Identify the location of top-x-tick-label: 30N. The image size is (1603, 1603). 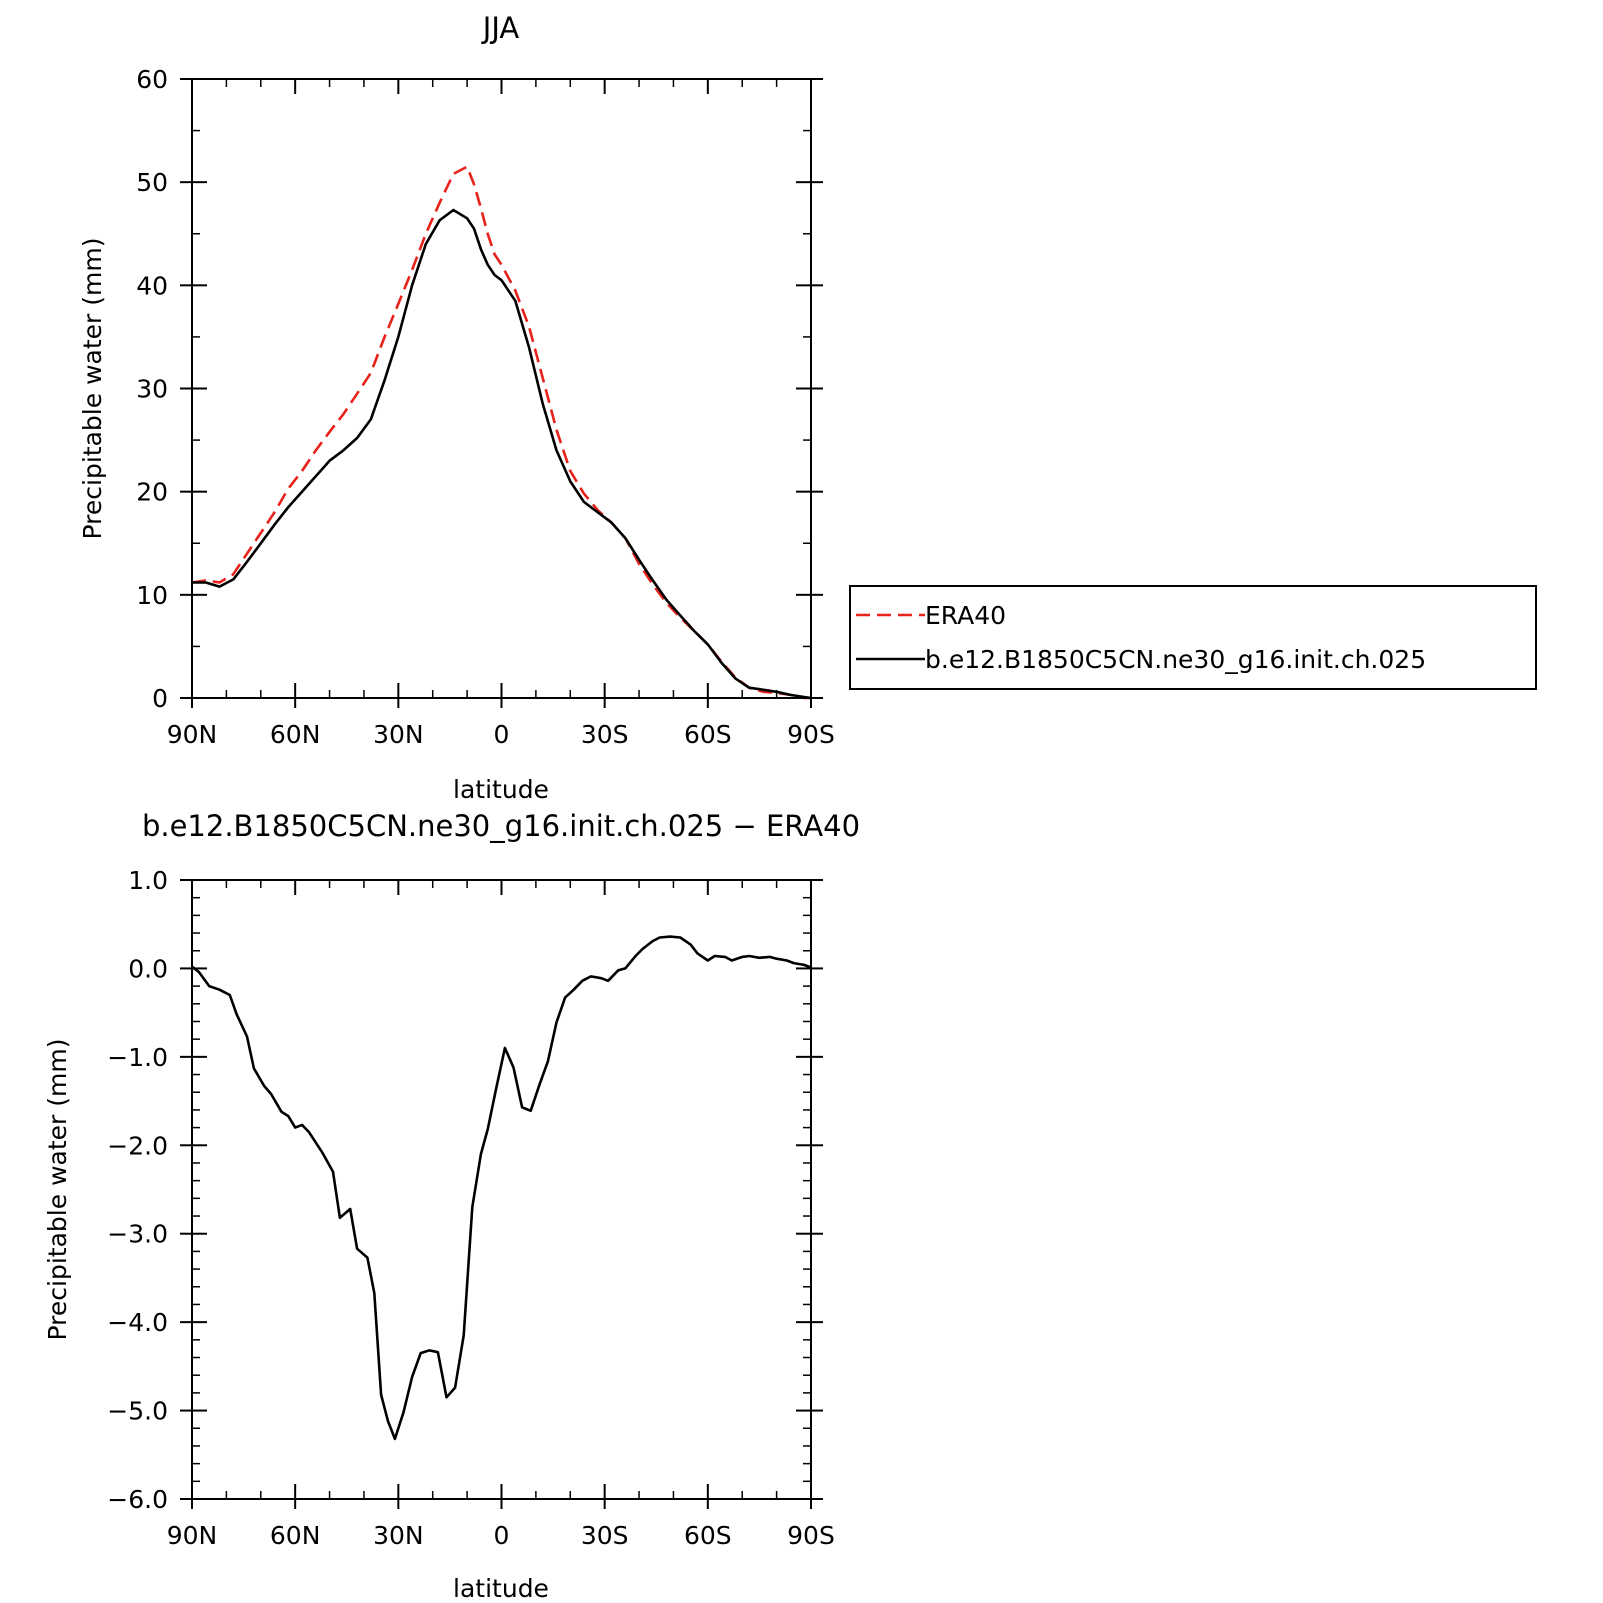
(398, 734).